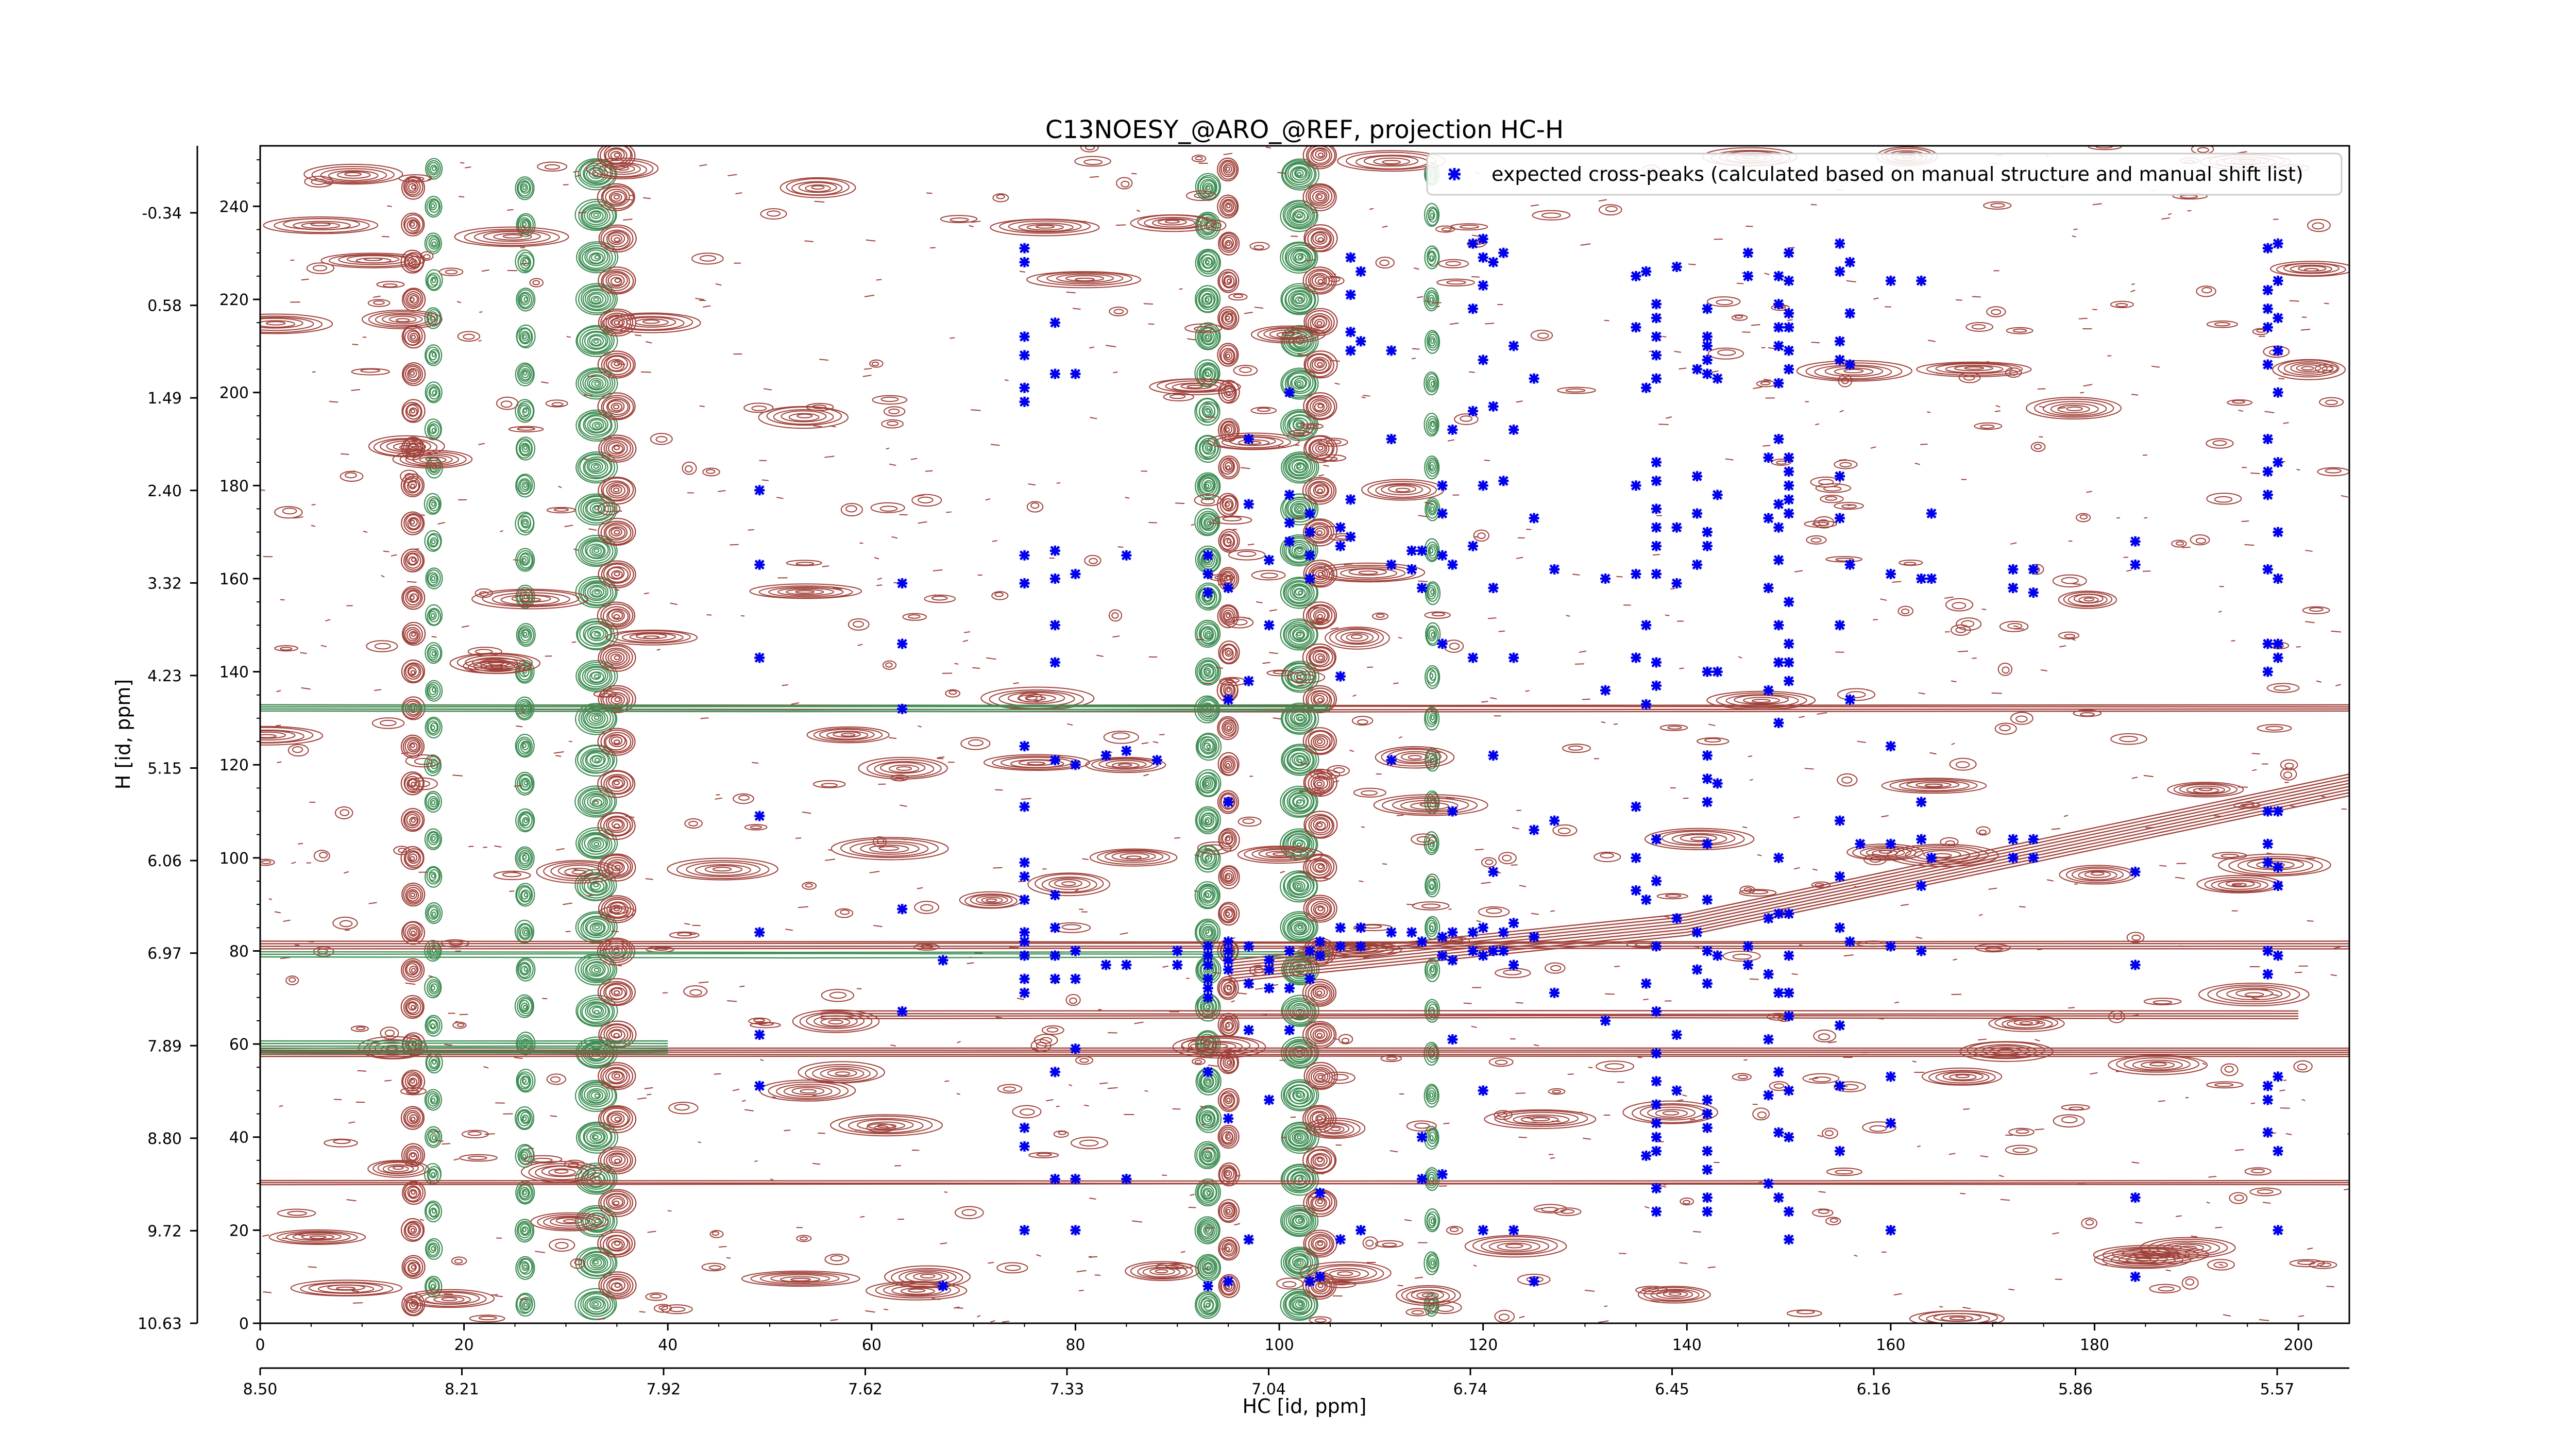 The width and height of the screenshot is (2576, 1449). Describe the element at coordinates (1279, 1345) in the screenshot. I see `x-tick-label: 100` at that location.